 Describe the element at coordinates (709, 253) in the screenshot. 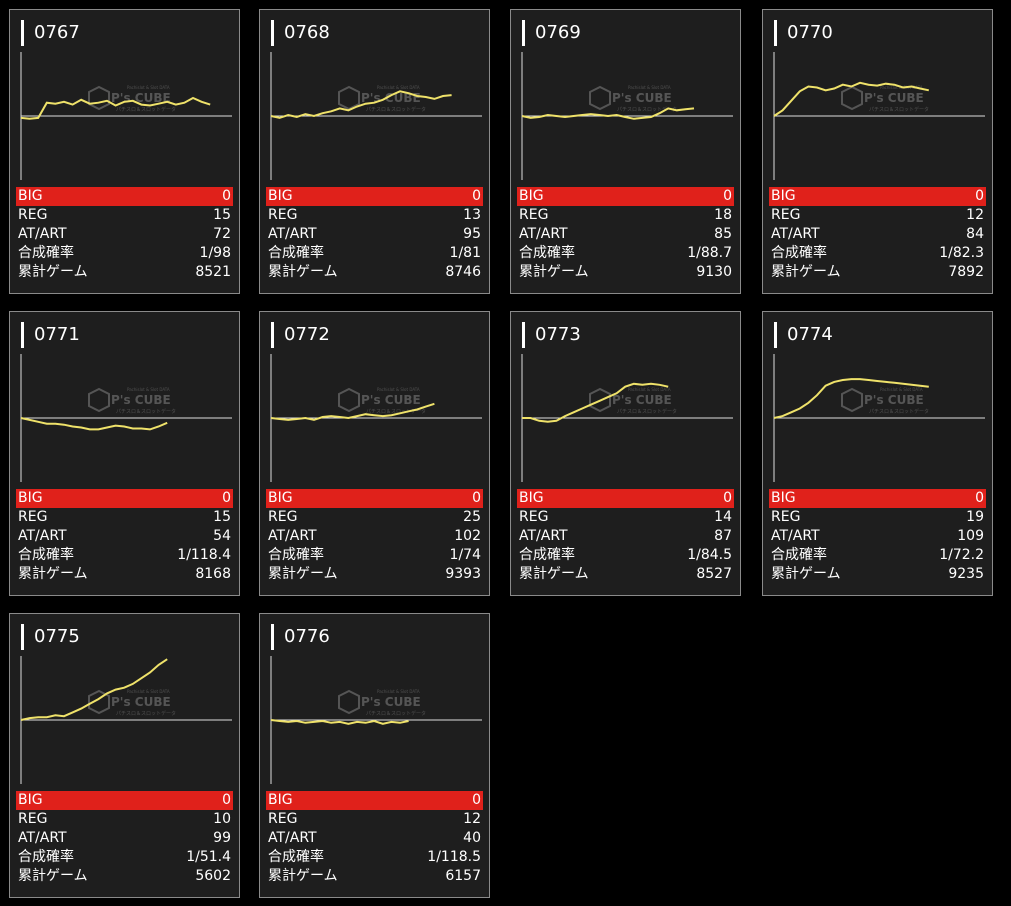

I see `stat-value: 1/88.7` at that location.